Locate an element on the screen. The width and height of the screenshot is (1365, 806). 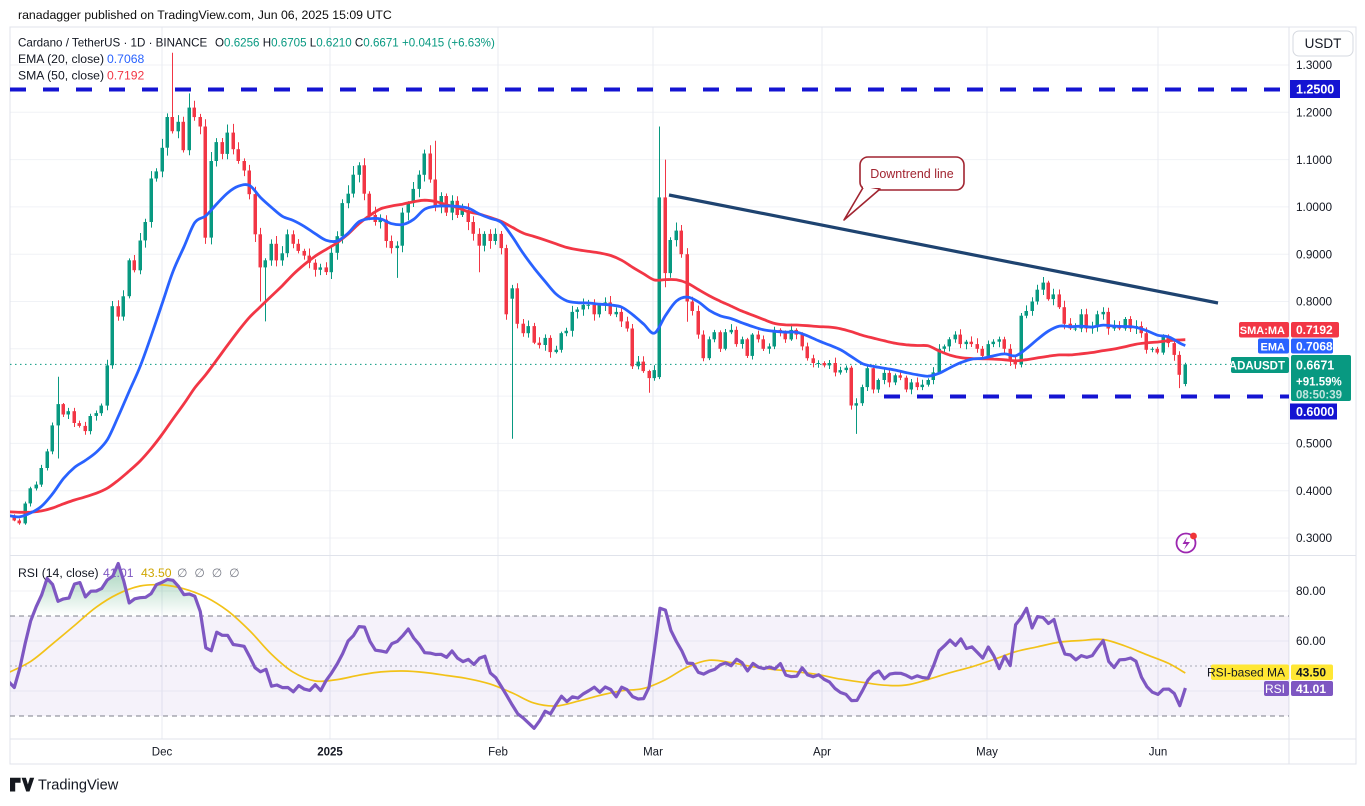
svg-text: EMA is located at coordinates (1273, 347).